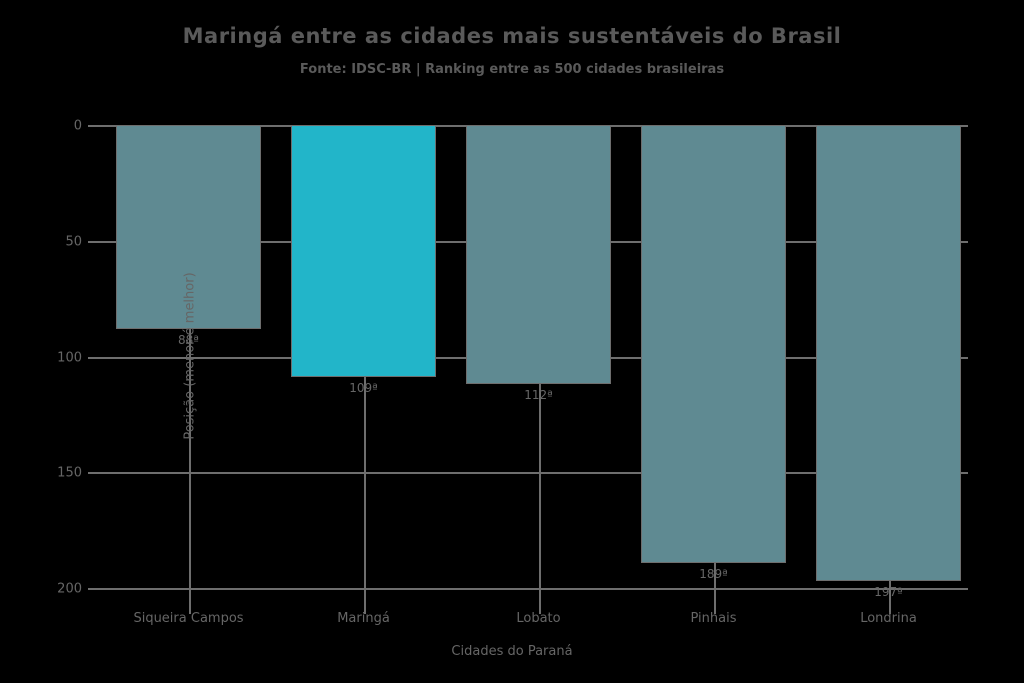 This screenshot has width=1024, height=683. Describe the element at coordinates (77, 126) in the screenshot. I see `y-tick-label: 0` at that location.